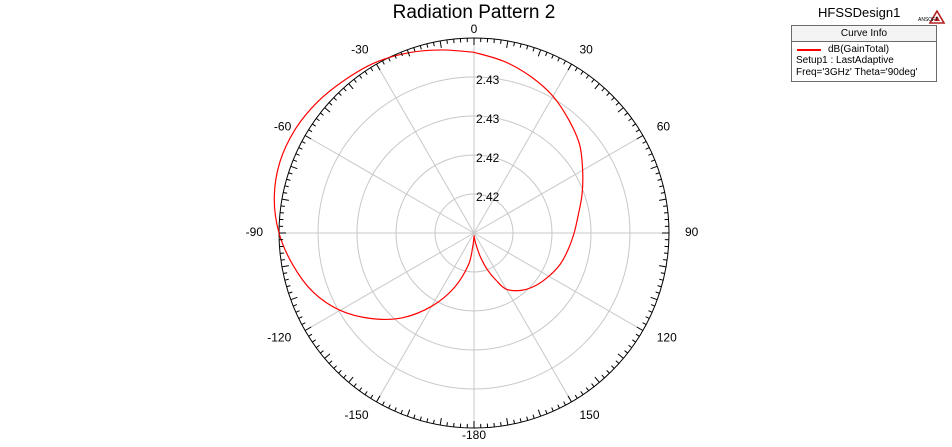  I want to click on legend-entry: dB(GainTotal), so click(864, 48).